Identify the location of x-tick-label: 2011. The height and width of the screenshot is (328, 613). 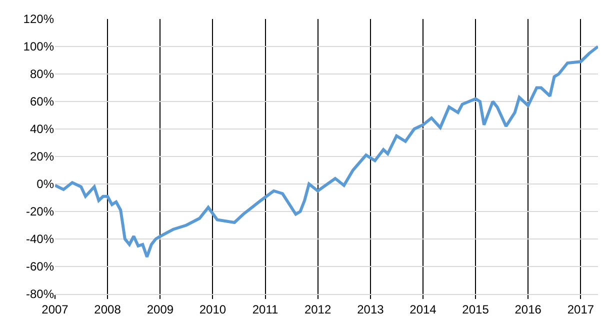
(265, 309).